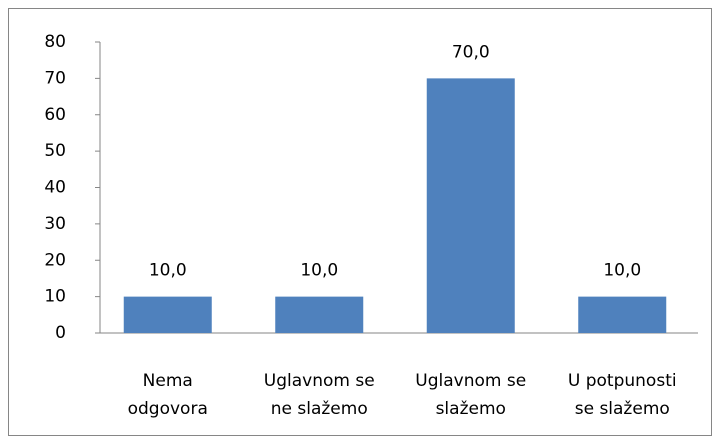 The height and width of the screenshot is (444, 719). What do you see at coordinates (55, 188) in the screenshot?
I see `y-tick-label: 40` at bounding box center [55, 188].